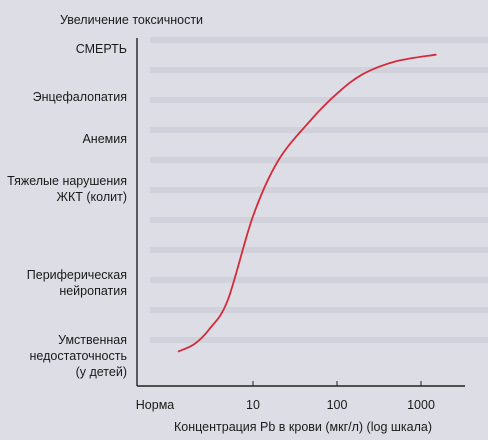  I want to click on y-tick-label-line: Анемия, so click(104, 139).